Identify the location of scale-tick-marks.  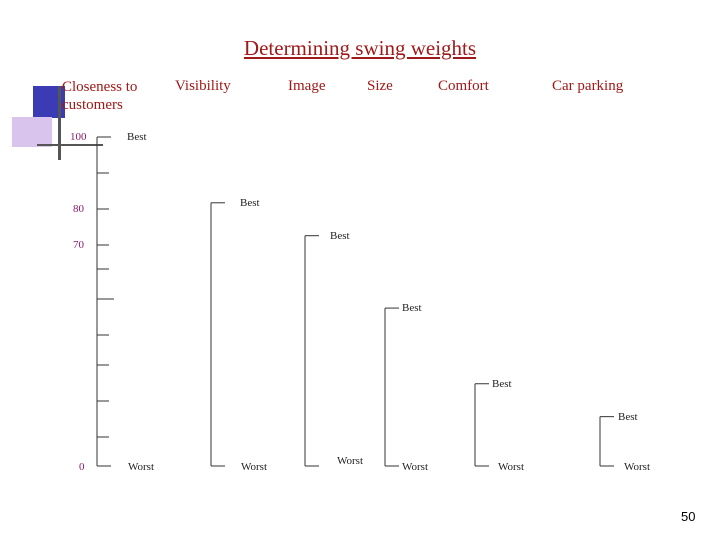
(105, 301).